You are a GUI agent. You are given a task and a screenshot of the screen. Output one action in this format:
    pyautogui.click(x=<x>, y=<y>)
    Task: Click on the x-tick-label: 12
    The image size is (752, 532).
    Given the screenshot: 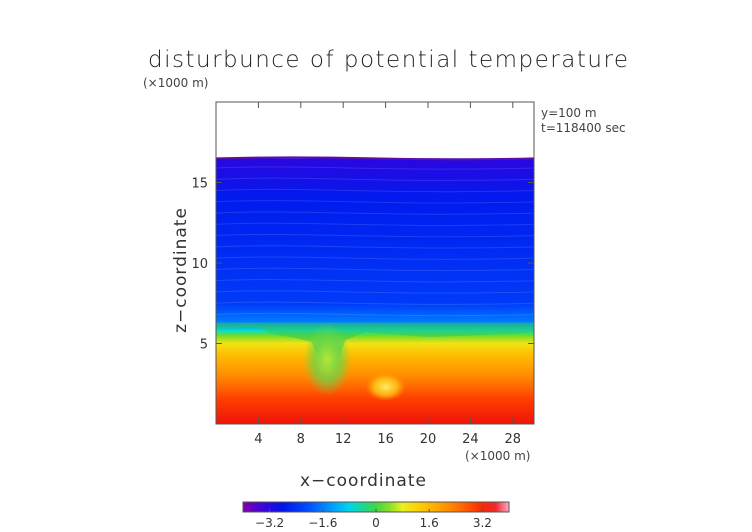 What is the action you would take?
    pyautogui.click(x=343, y=439)
    